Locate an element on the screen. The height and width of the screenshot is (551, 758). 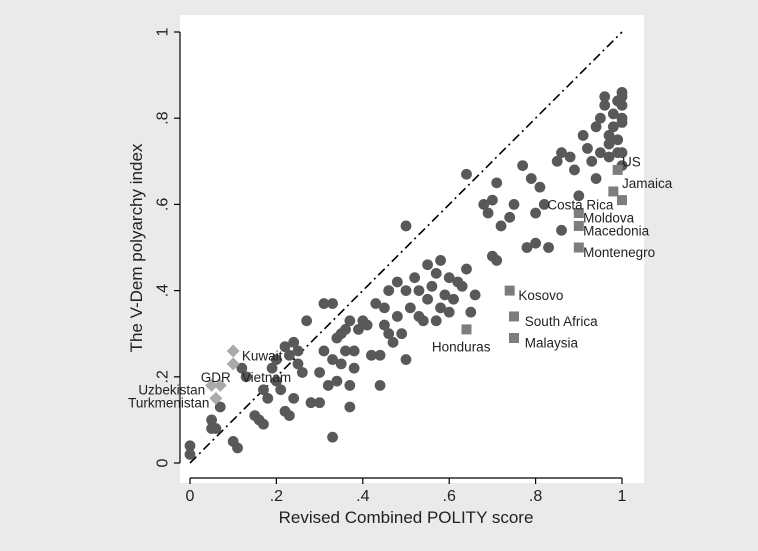
x-tick-label: .6 is located at coordinates (449, 496).